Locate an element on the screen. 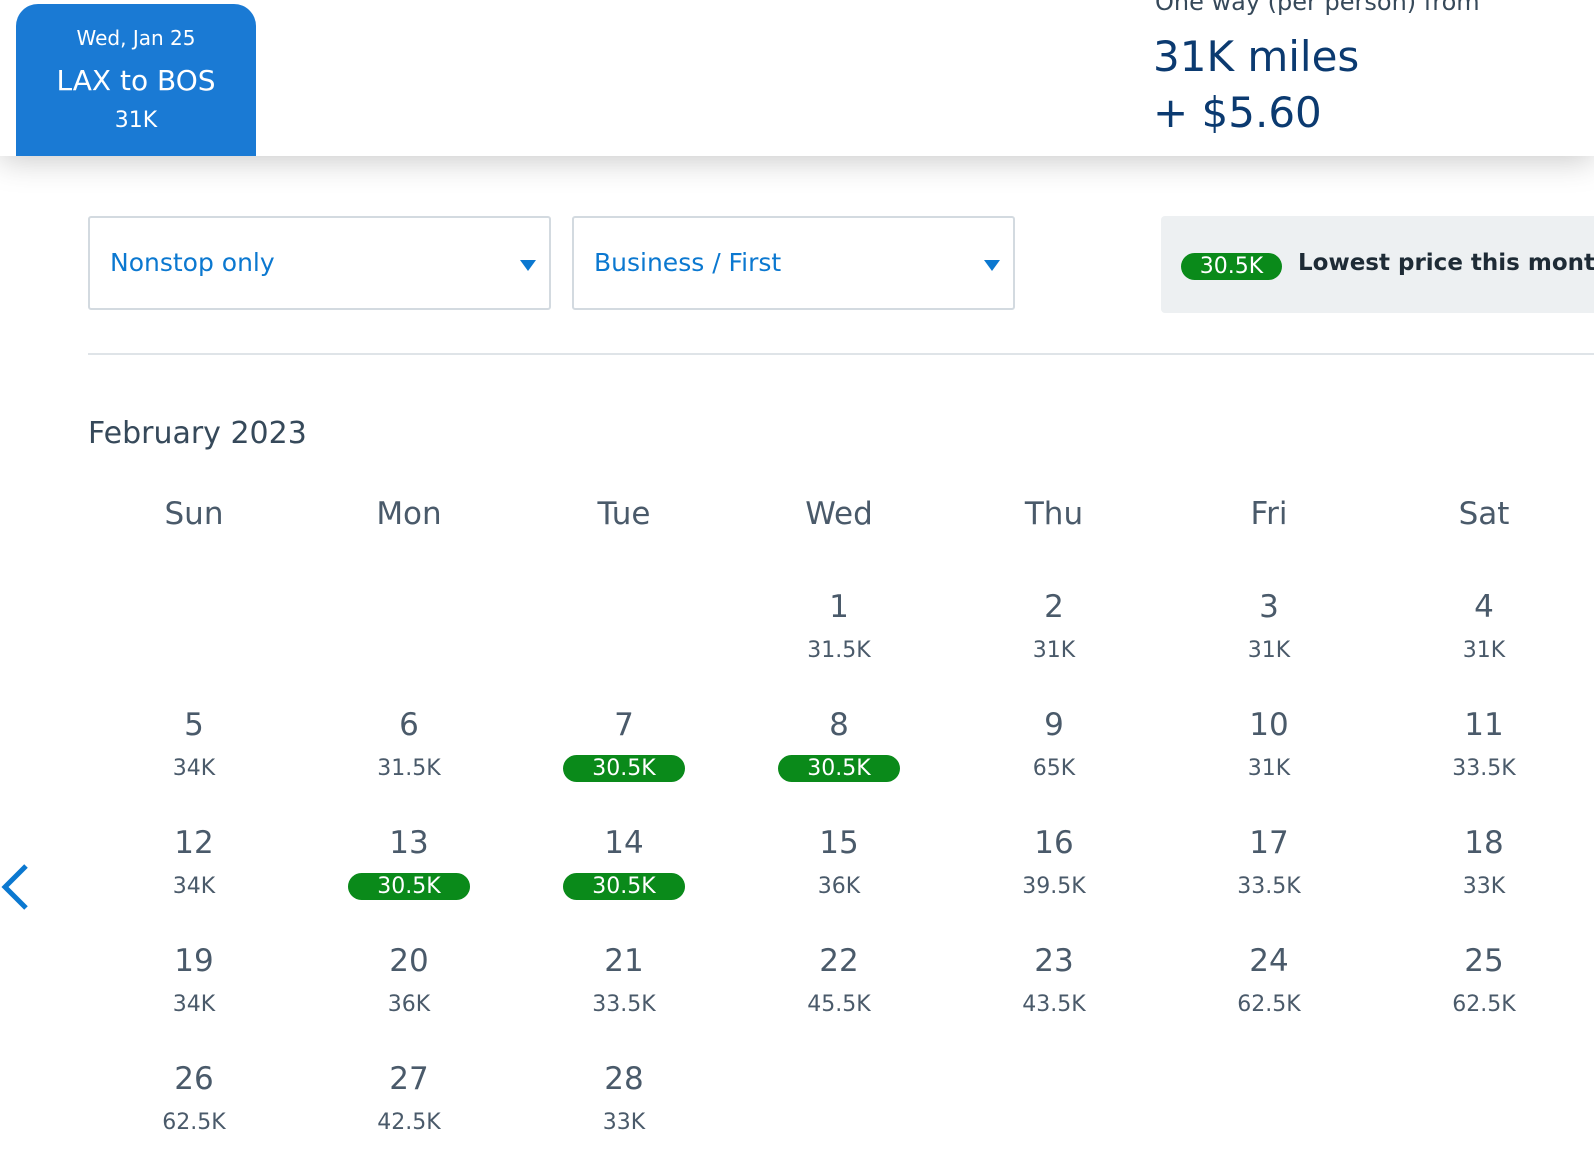  day-number: 21 is located at coordinates (624, 961).